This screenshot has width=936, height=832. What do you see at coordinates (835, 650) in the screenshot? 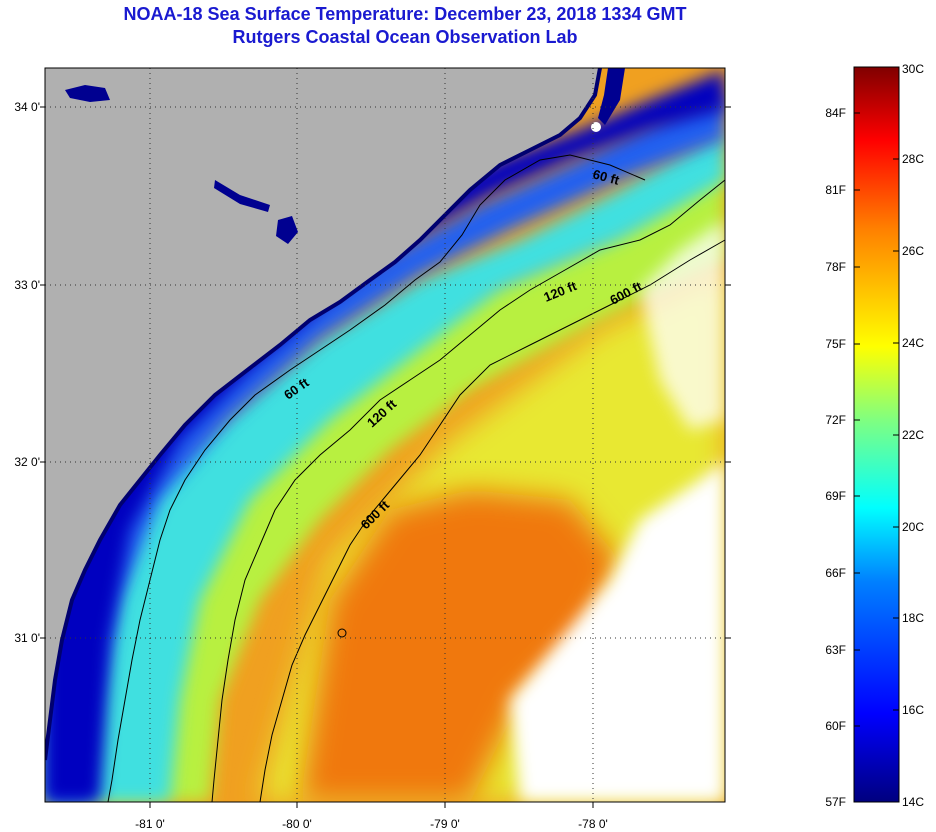
I see `colorbar-f-label: 63F` at bounding box center [835, 650].